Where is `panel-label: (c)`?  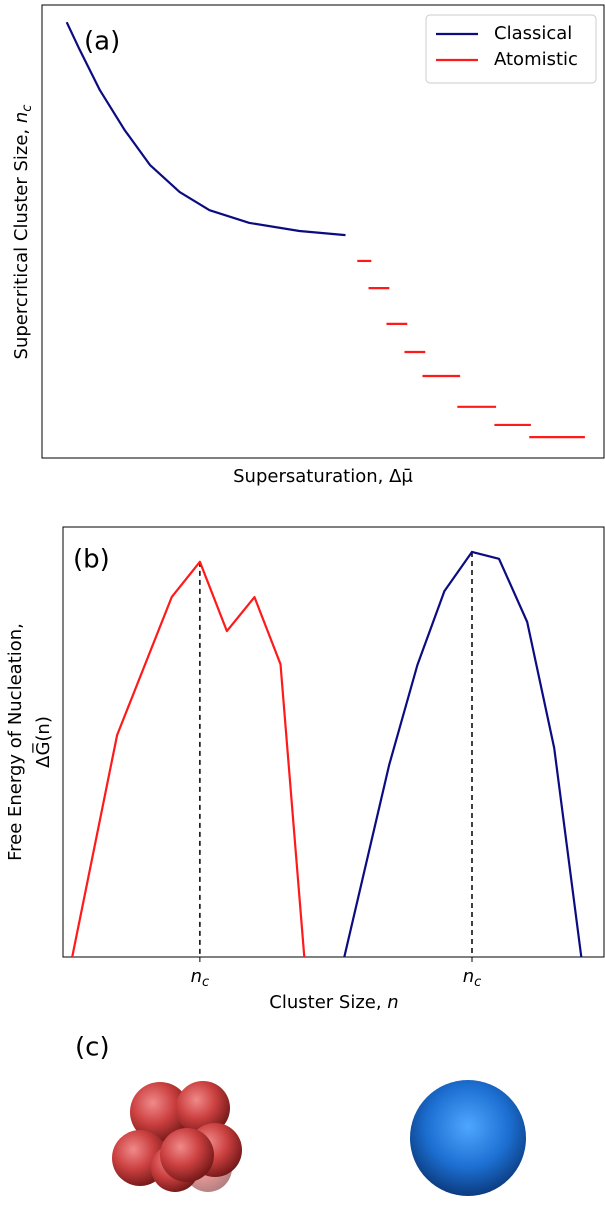 panel-label: (c) is located at coordinates (92, 1048).